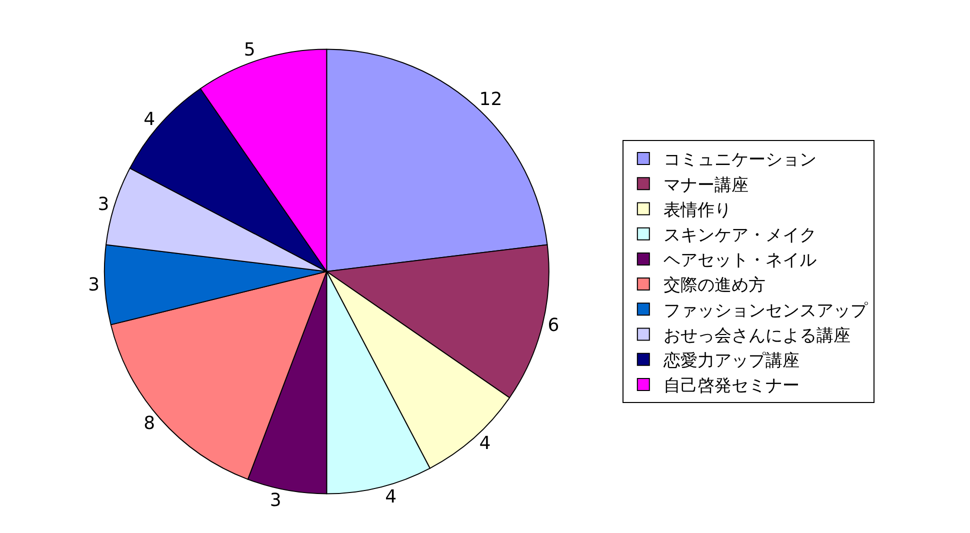 This screenshot has height=533, width=970. Describe the element at coordinates (739, 160) in the screenshot. I see `legend-label: コミュニケーション` at that location.